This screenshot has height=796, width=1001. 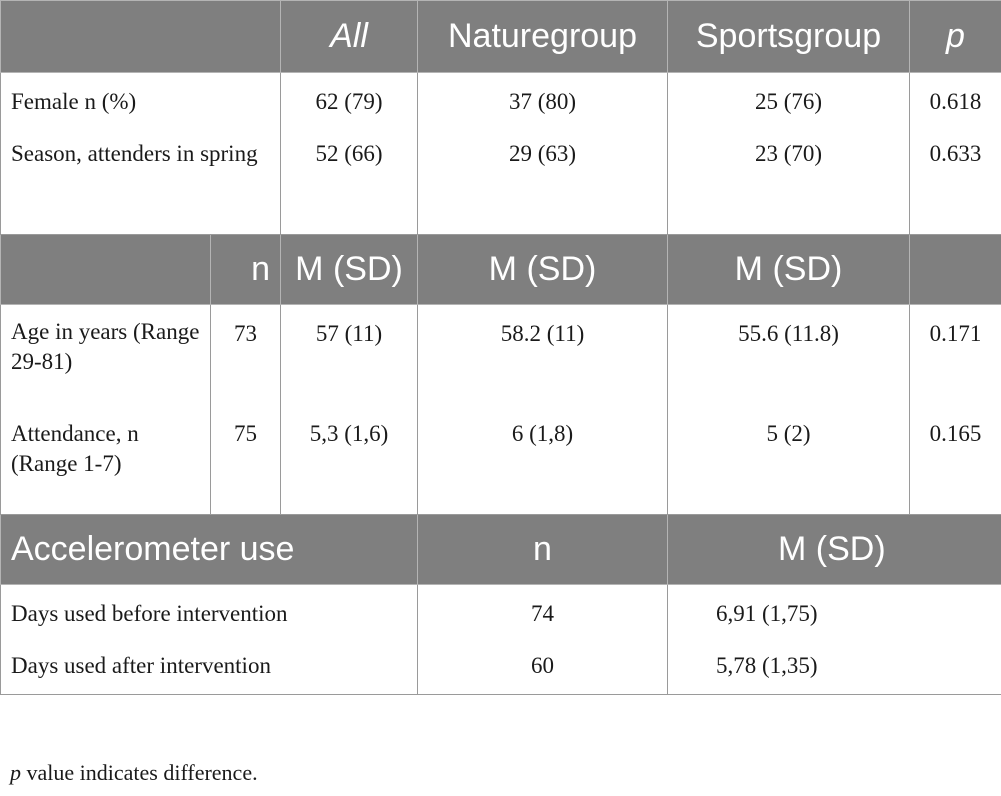 What do you see at coordinates (955, 433) in the screenshot?
I see `row-attendance-p: 0.165` at bounding box center [955, 433].